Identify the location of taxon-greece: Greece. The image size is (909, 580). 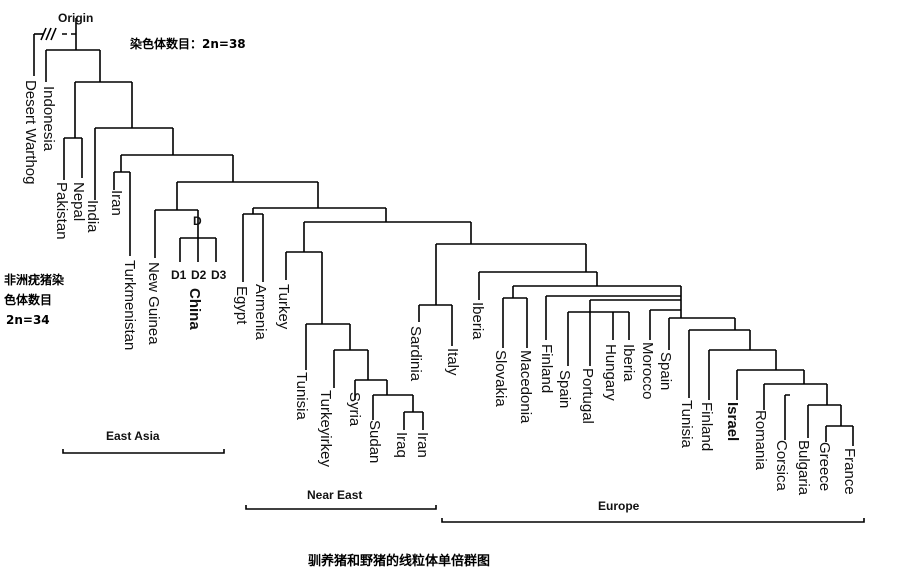
(824, 466).